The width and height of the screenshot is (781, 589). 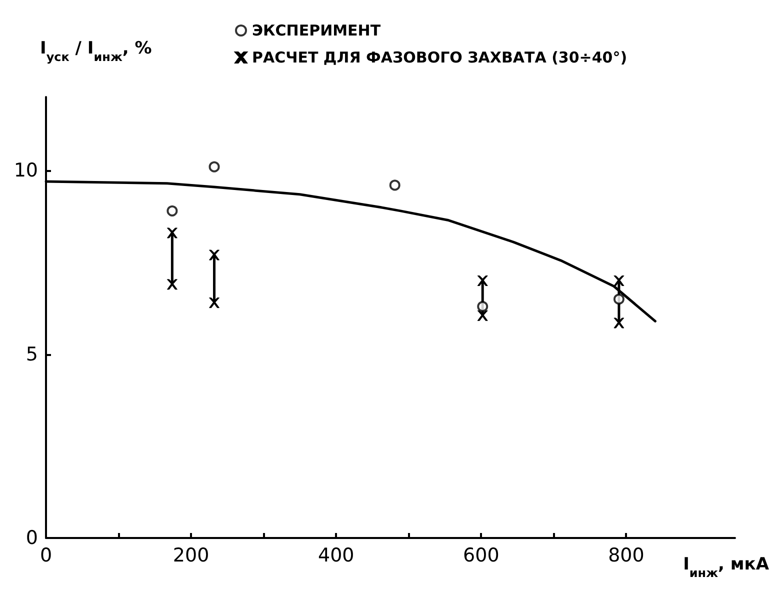 What do you see at coordinates (191, 555) in the screenshot?
I see `x-tick-label: 200` at bounding box center [191, 555].